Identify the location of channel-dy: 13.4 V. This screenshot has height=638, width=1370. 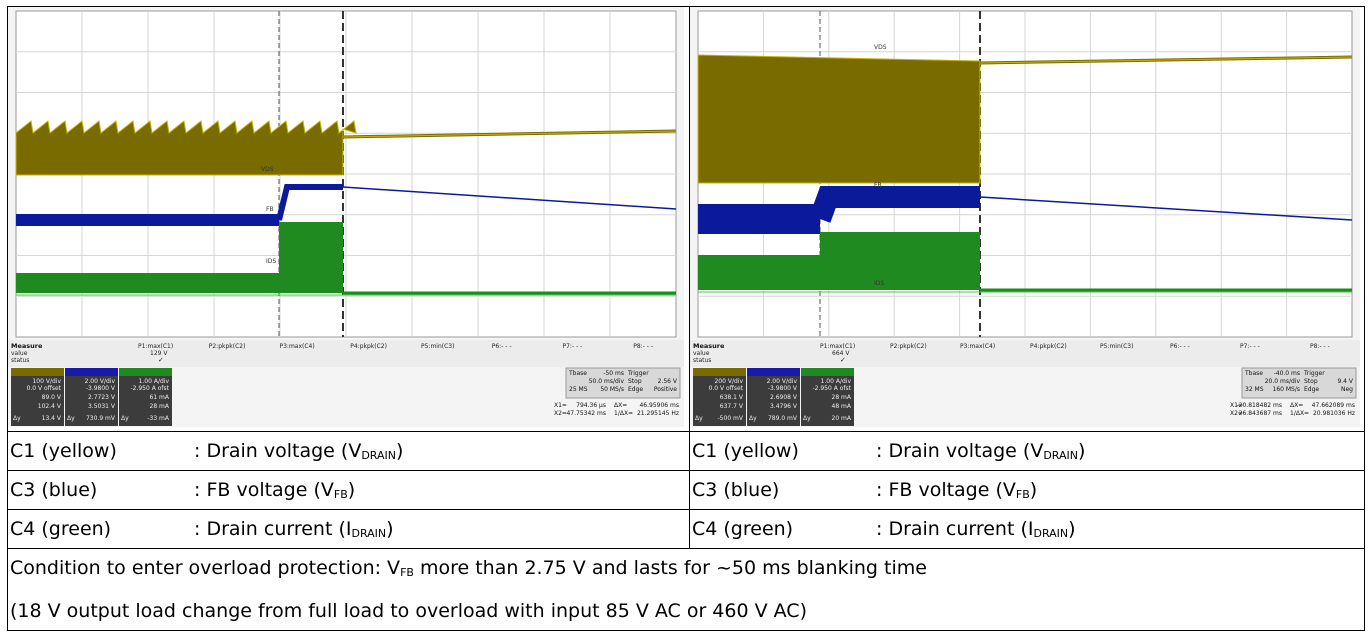
(52, 418).